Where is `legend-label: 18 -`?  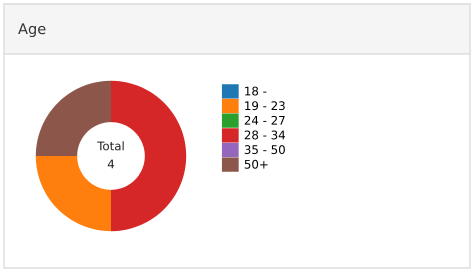 legend-label: 18 - is located at coordinates (255, 91).